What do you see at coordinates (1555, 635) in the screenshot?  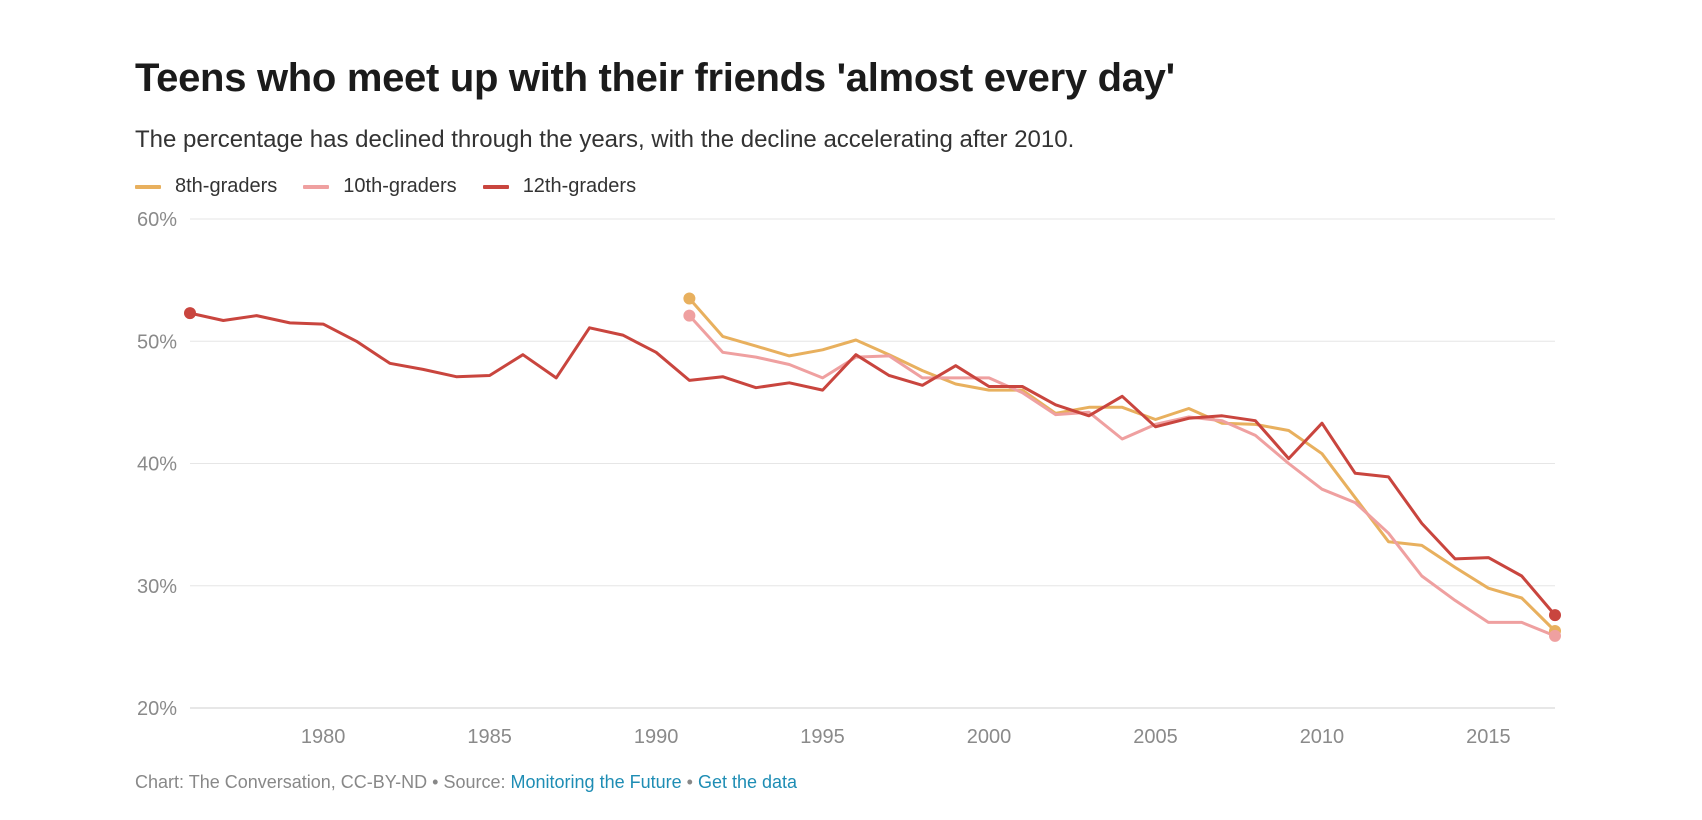 I see `series-end-point-10th-graders` at bounding box center [1555, 635].